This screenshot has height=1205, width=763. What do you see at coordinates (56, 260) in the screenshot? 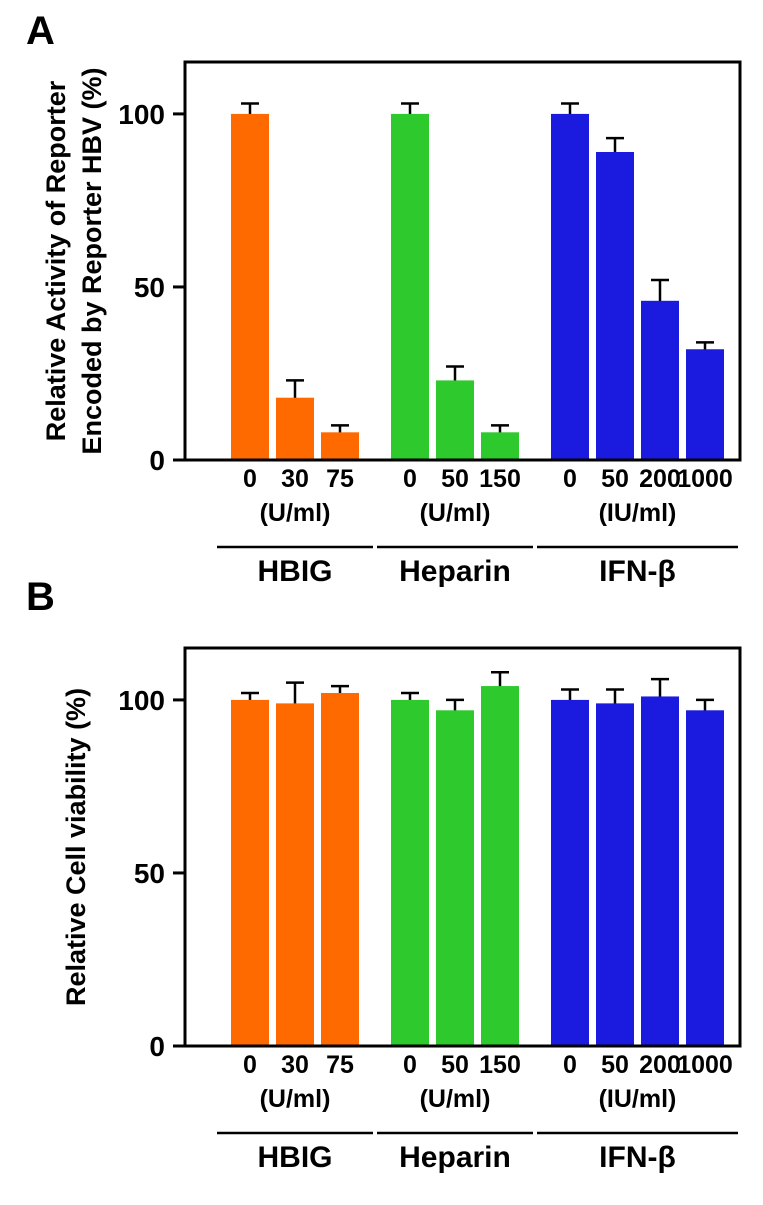
I see `y-axis-label: Relative Activity of Reporter` at bounding box center [56, 260].